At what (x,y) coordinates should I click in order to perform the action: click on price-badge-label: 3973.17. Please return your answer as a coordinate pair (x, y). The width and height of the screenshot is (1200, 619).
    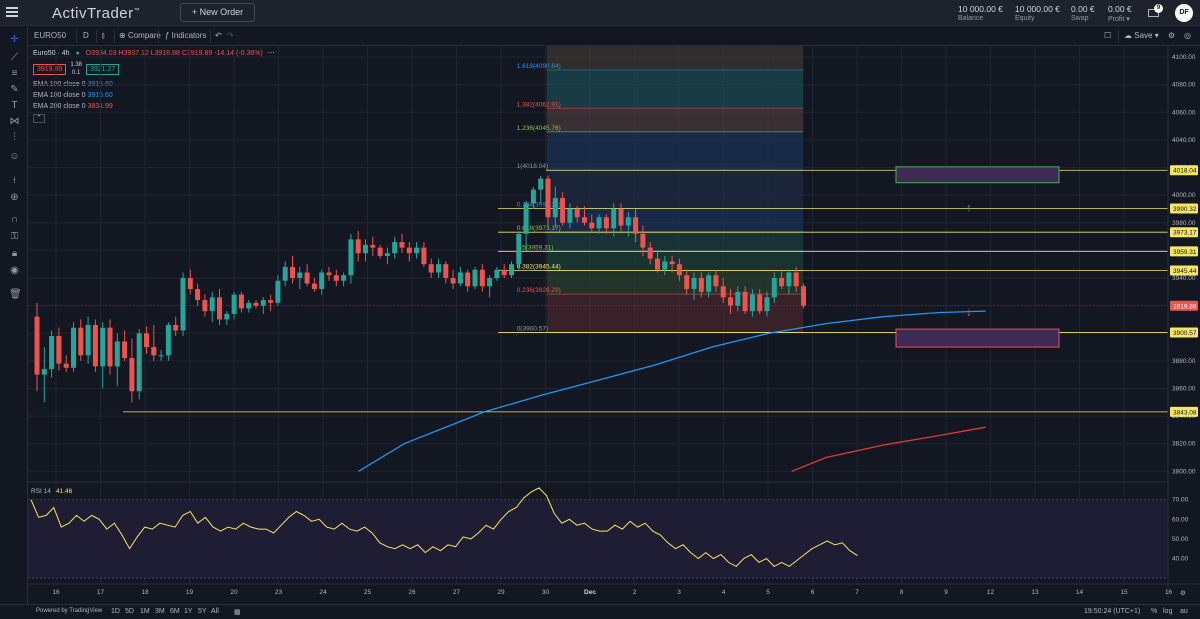
    Looking at the image, I should click on (1185, 233).